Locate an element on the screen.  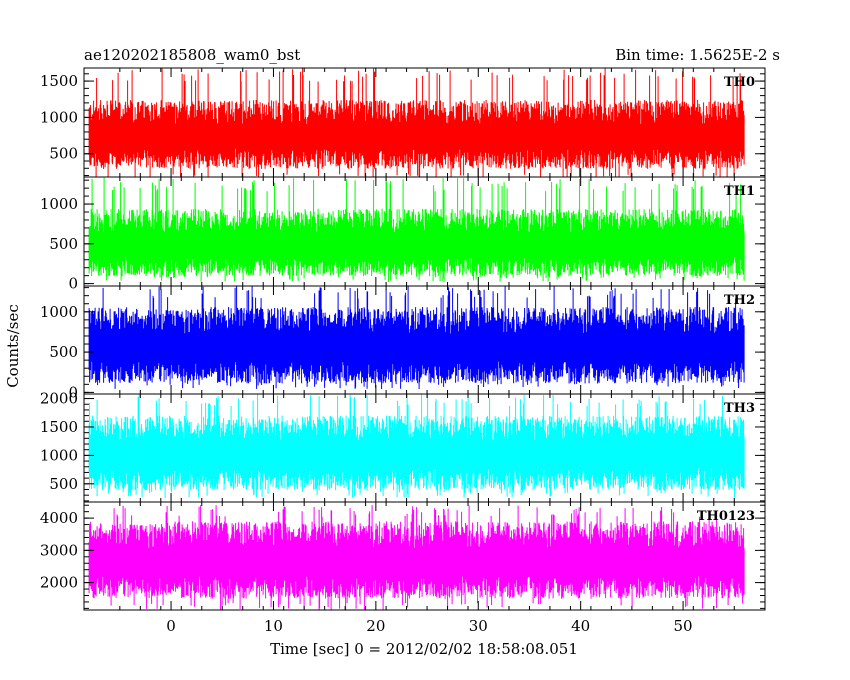
panel-frame is located at coordinates (424, 556).